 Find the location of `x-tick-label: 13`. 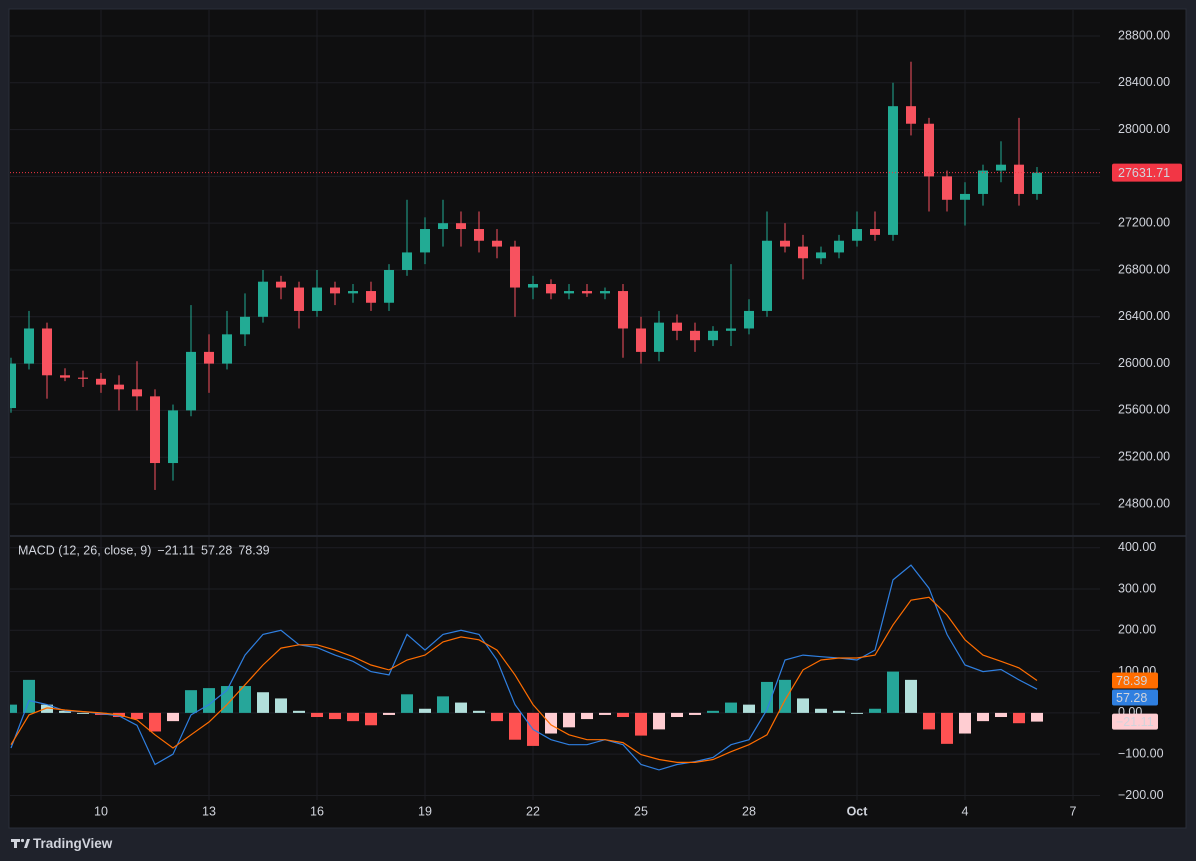

x-tick-label: 13 is located at coordinates (209, 811).